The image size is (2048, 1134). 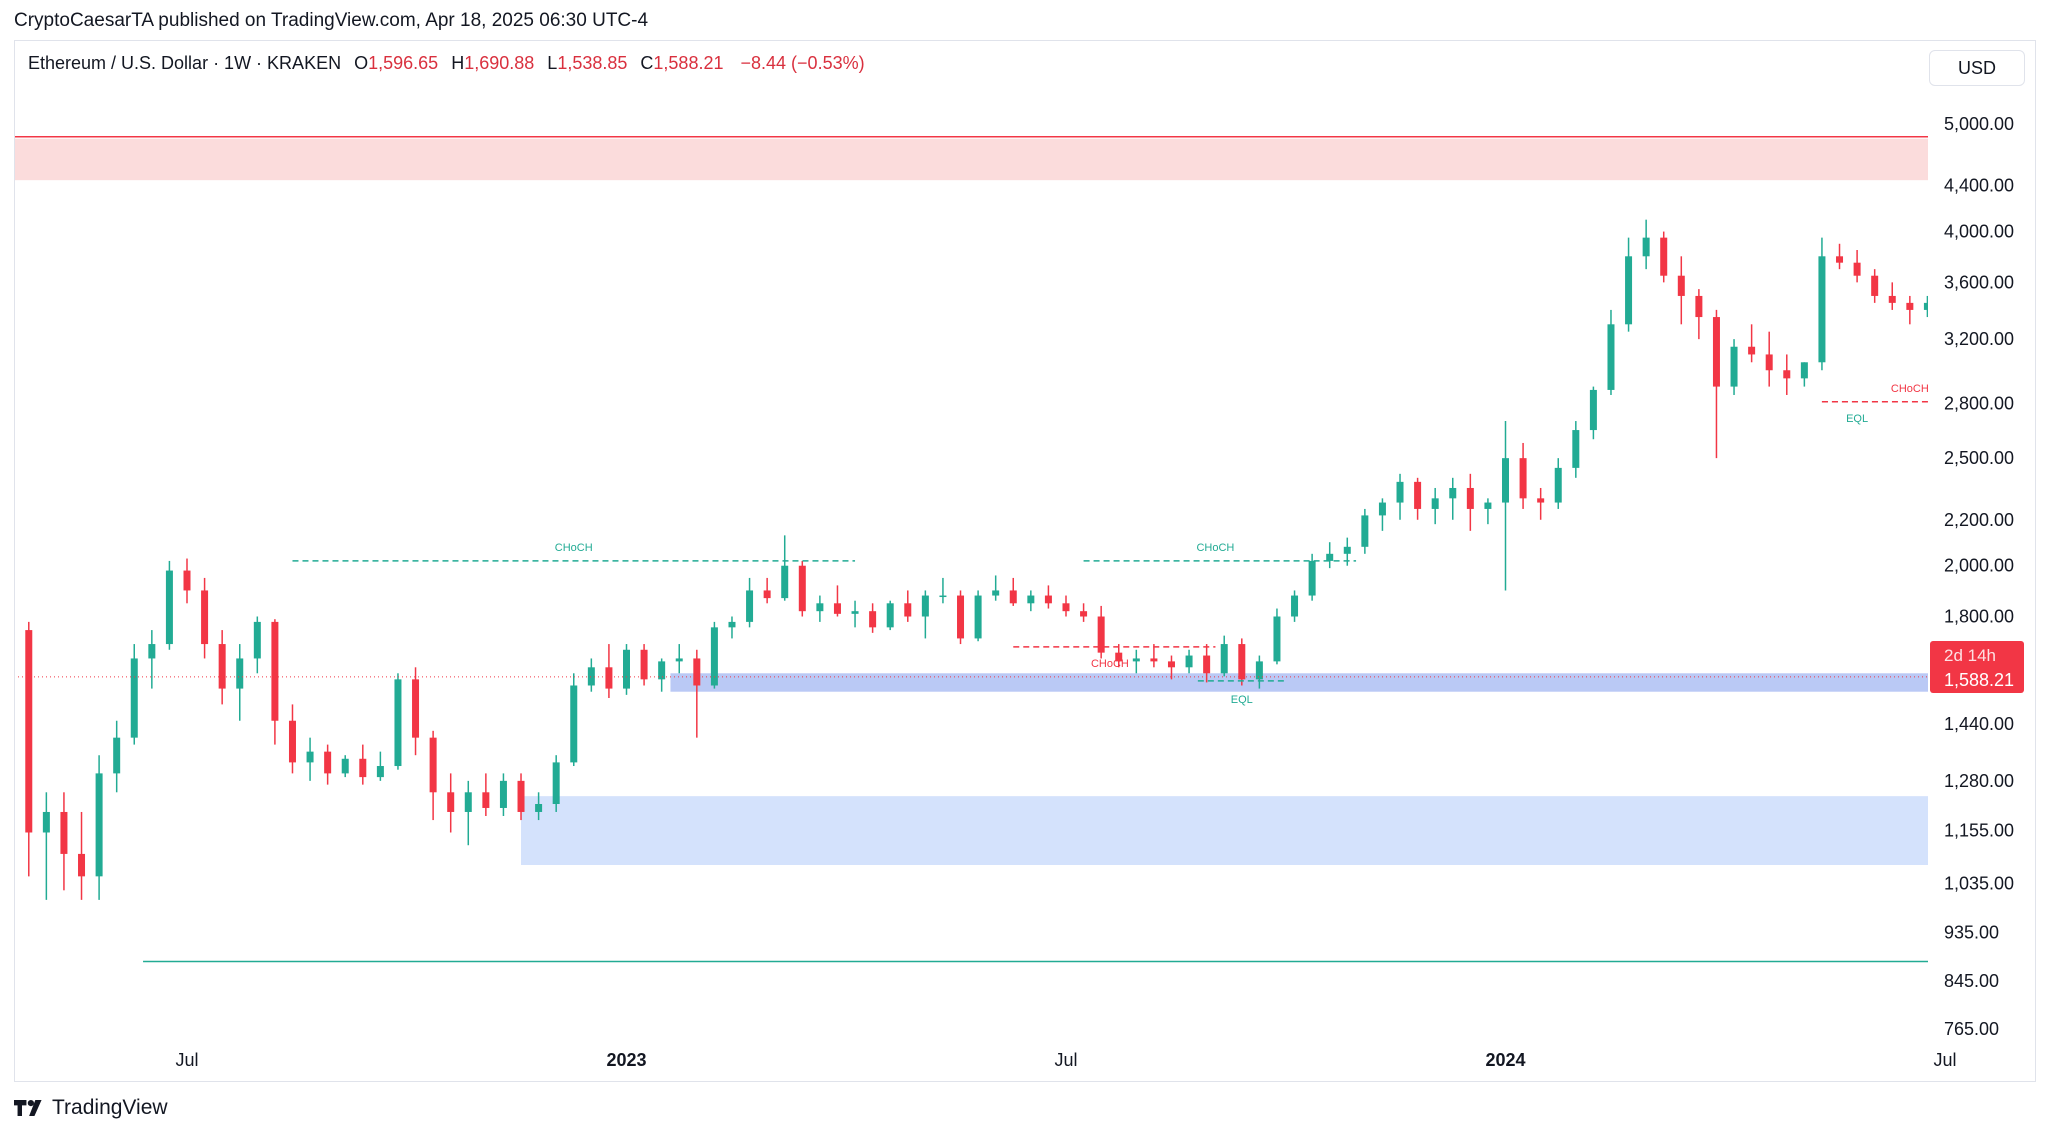 What do you see at coordinates (1299, 682) in the screenshot?
I see `demand-zone` at bounding box center [1299, 682].